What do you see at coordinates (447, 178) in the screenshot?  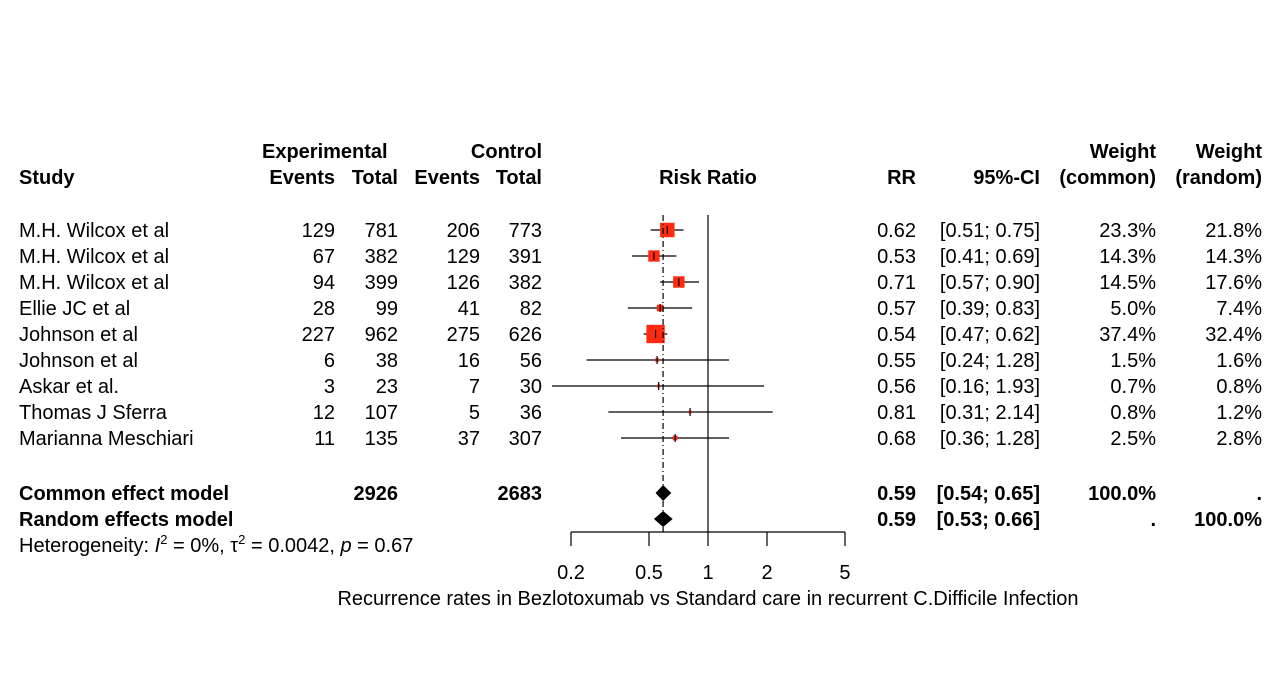 I see `header-ctrl-events: Events` at bounding box center [447, 178].